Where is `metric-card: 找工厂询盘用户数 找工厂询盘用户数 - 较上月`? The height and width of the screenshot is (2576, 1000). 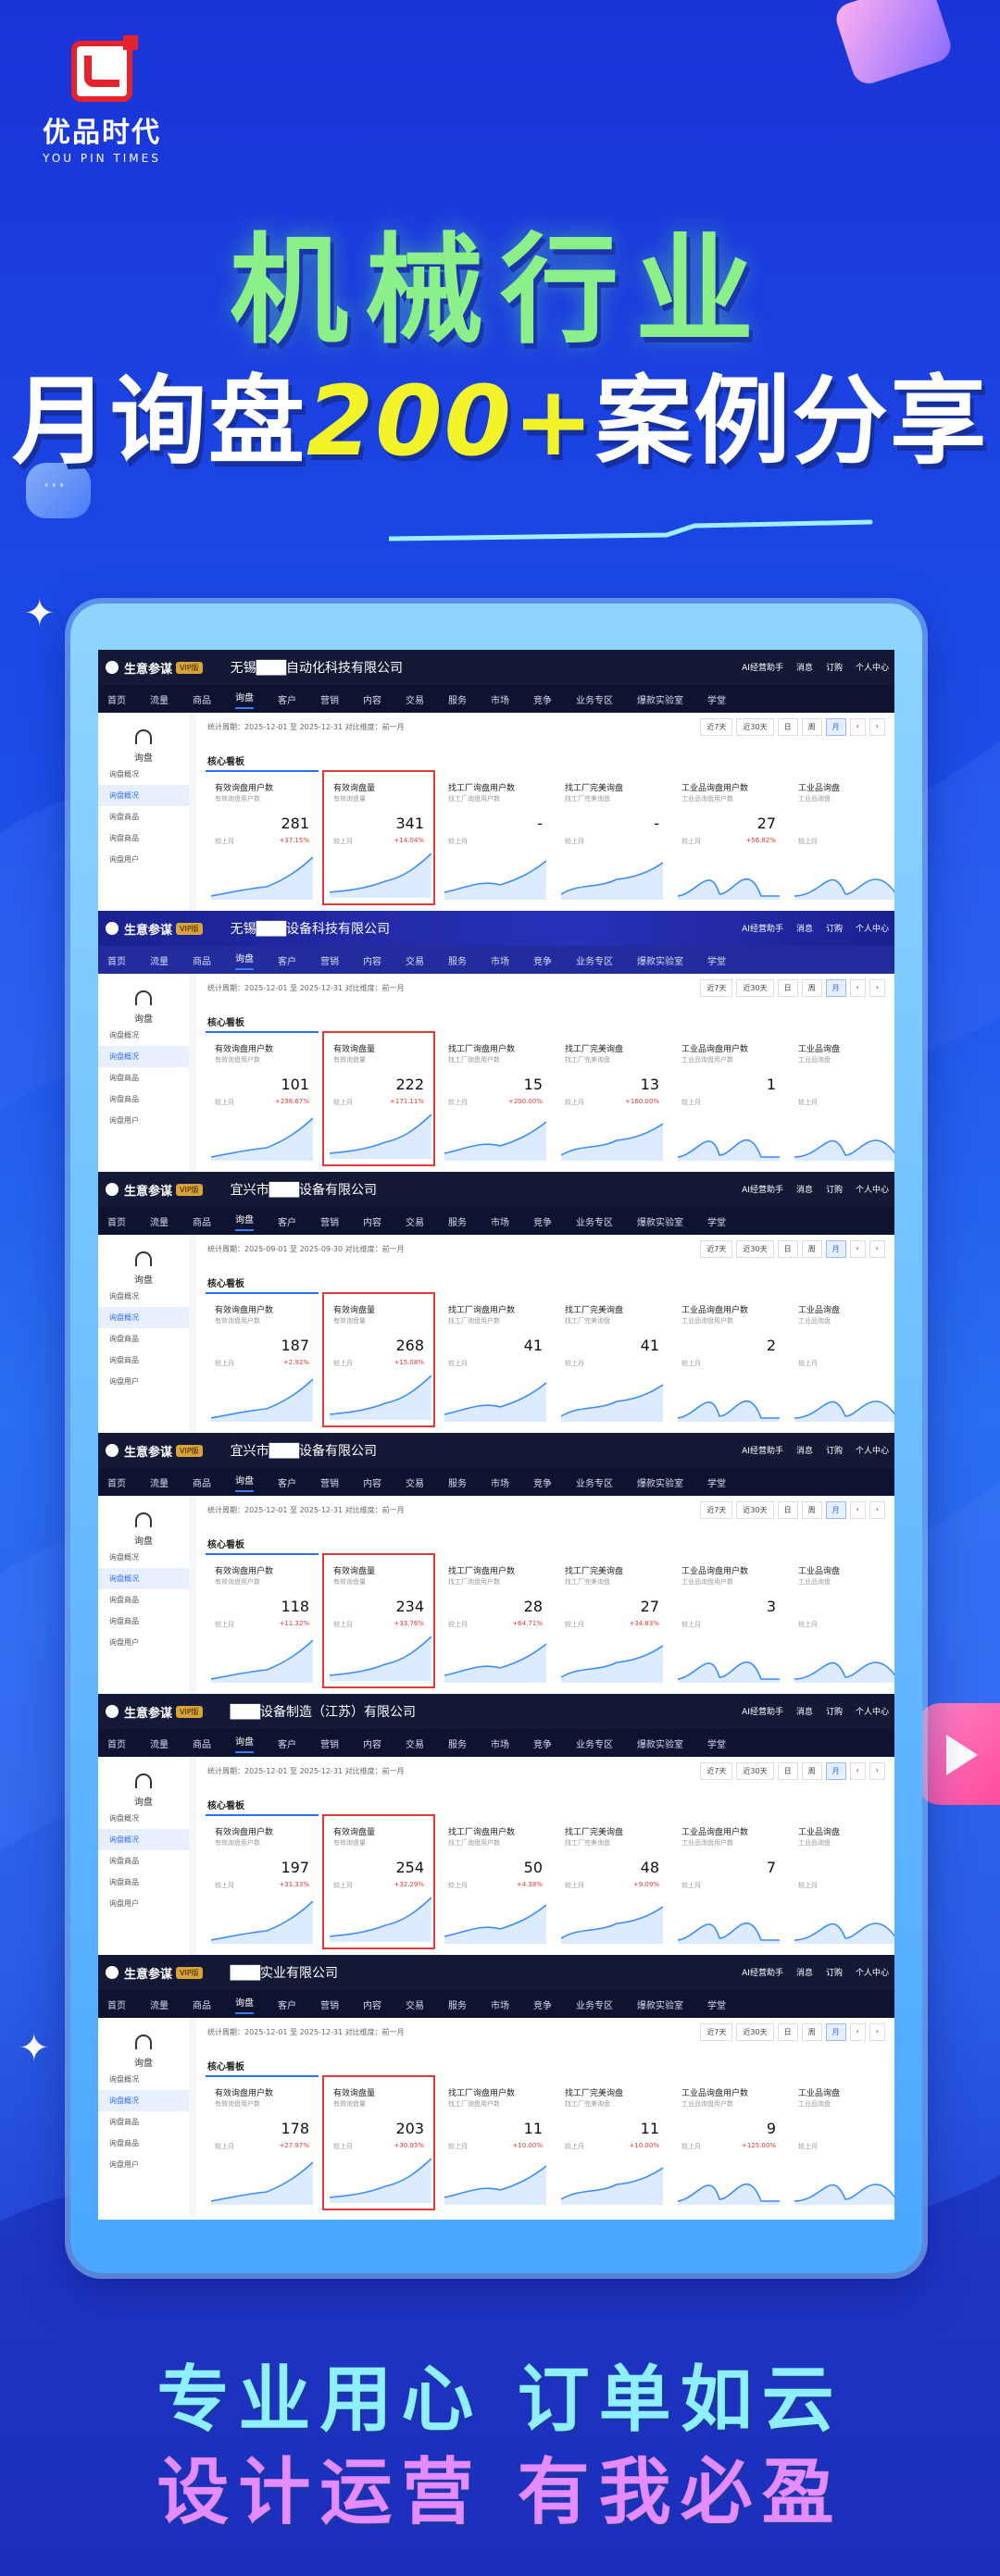 metric-card: 找工厂询盘用户数 找工厂询盘用户数 - 较上月 is located at coordinates (495, 837).